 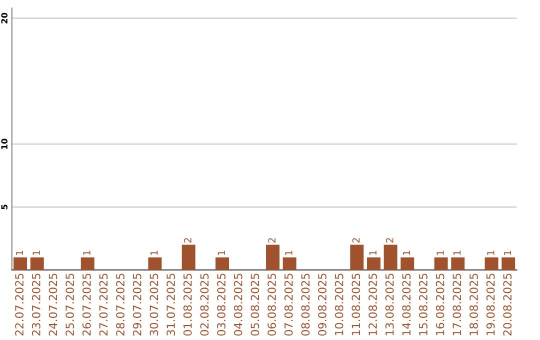 What do you see at coordinates (137, 305) in the screenshot?
I see `x-tick-label: 29.07.2025` at bounding box center [137, 305].